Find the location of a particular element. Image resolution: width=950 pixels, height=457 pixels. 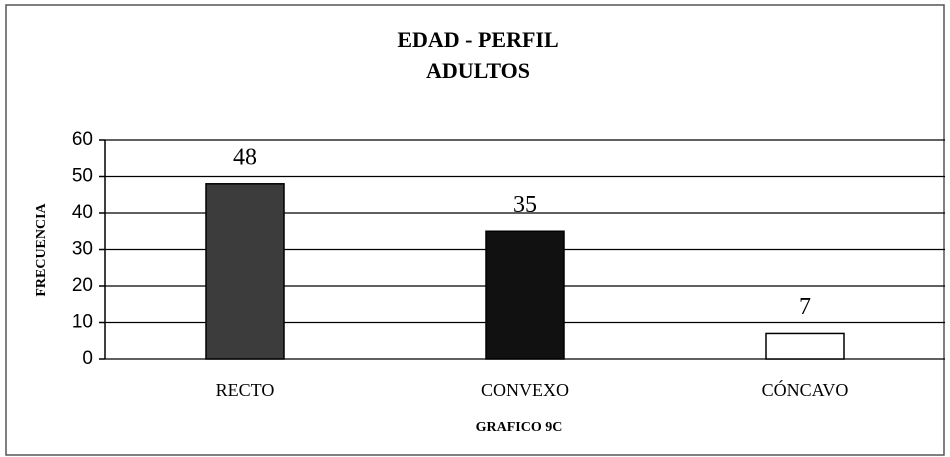

y-tick-label: 10 is located at coordinates (82, 322).